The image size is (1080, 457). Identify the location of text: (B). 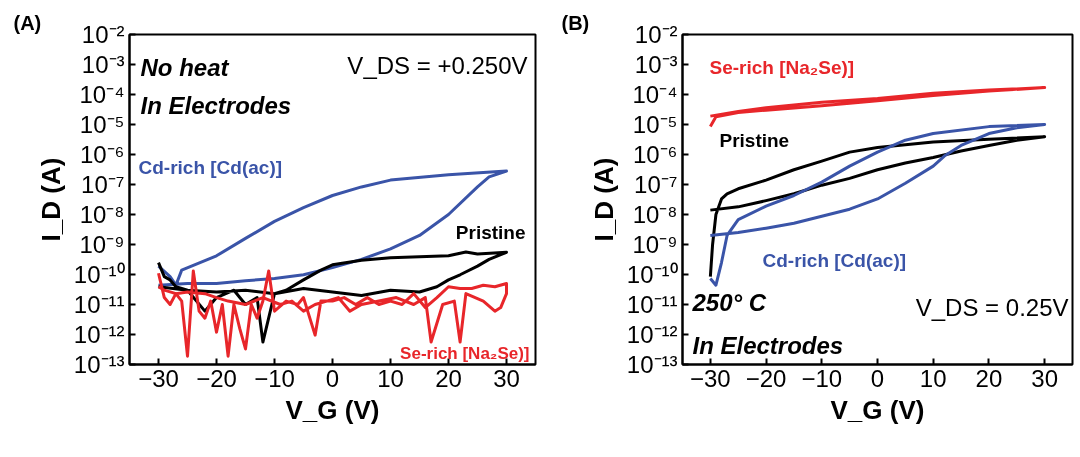
(575, 22).